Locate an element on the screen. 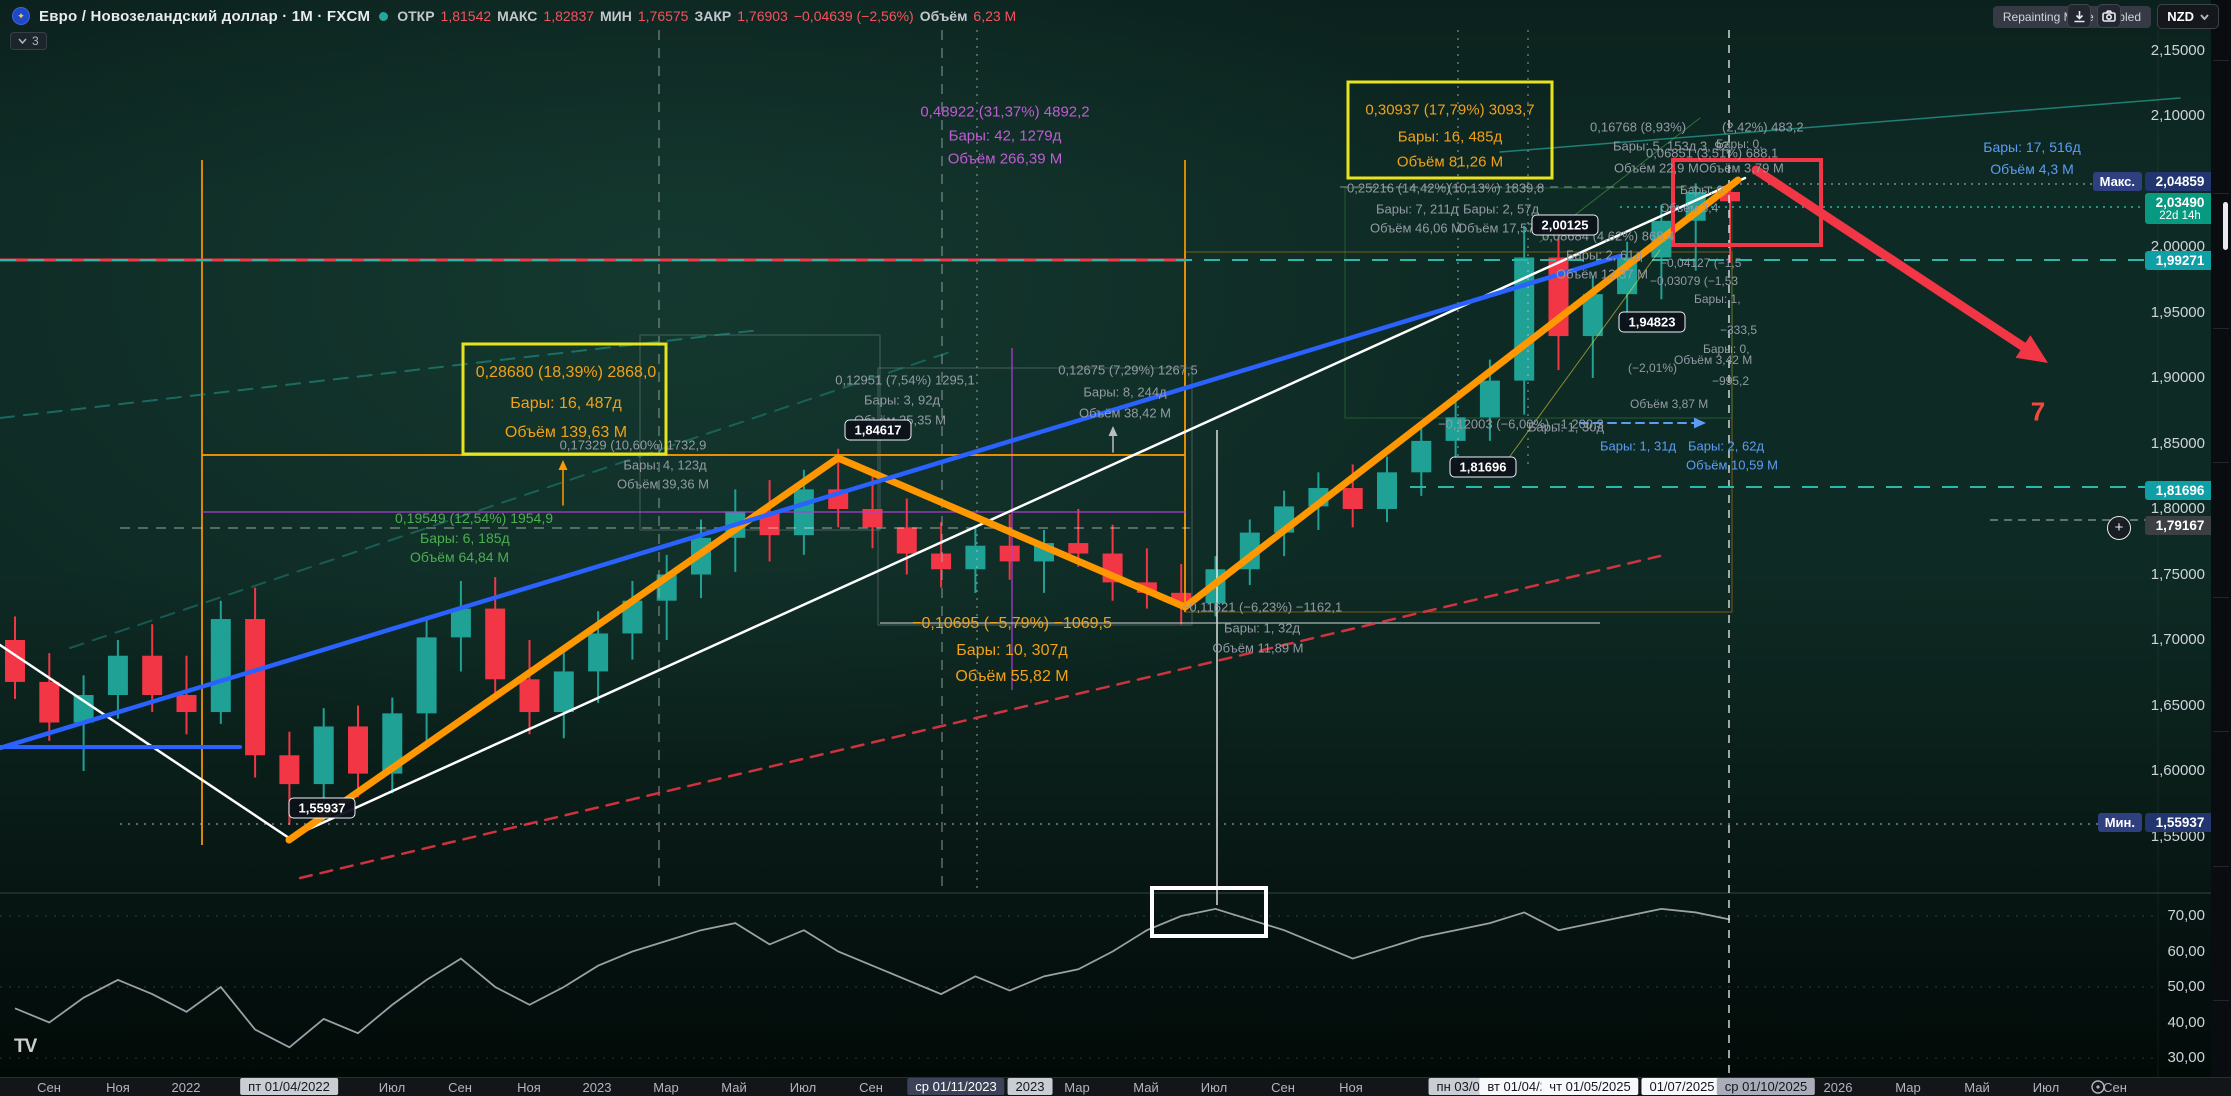  price-axis-badge: Мин. 1,55937 is located at coordinates (2156, 823).